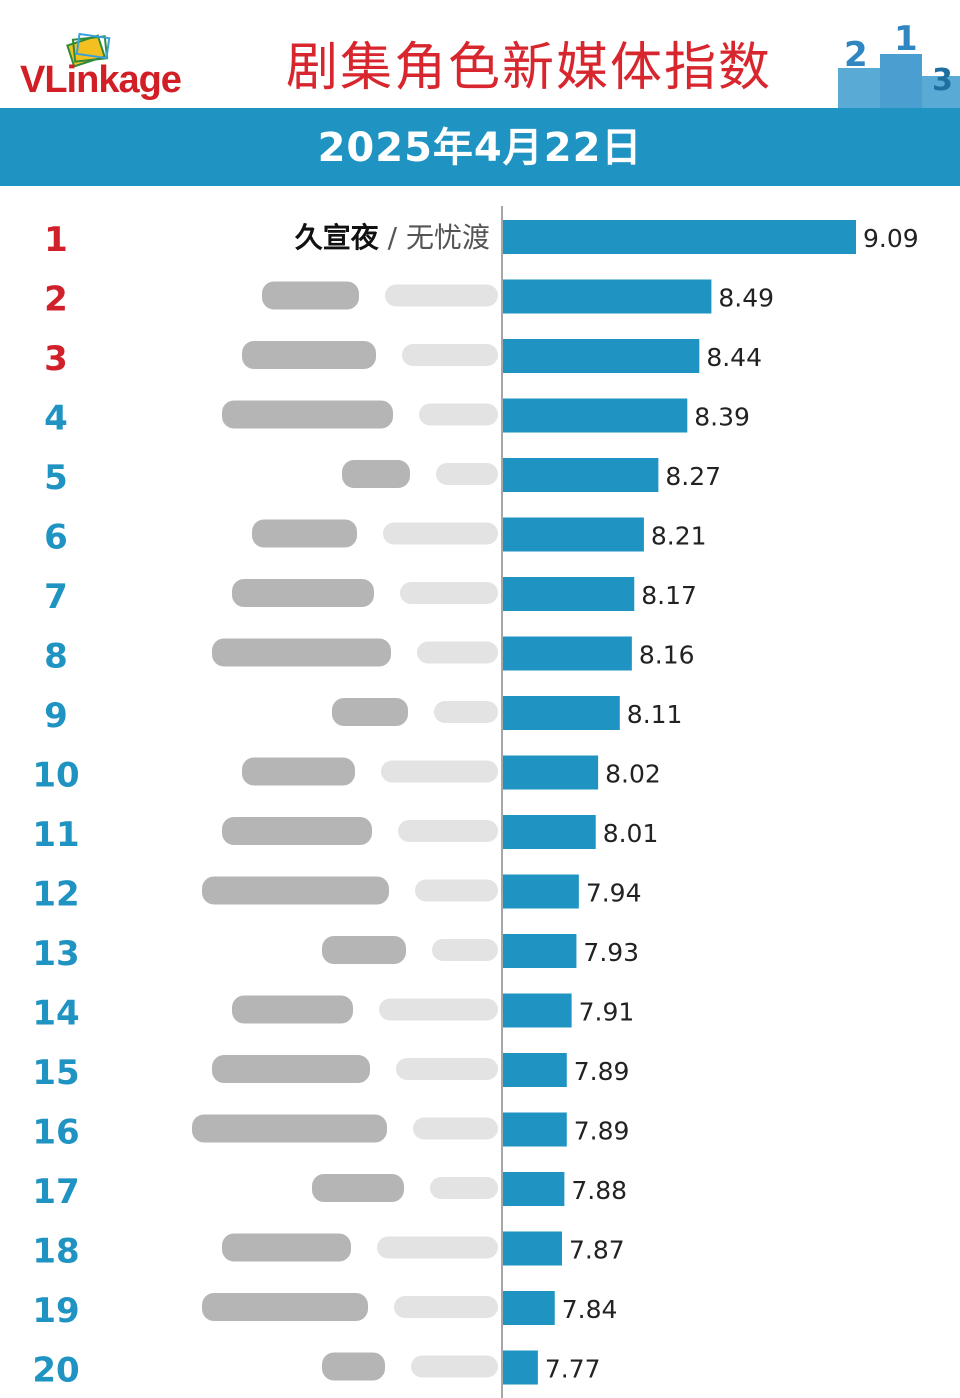 This screenshot has width=960, height=1398. I want to click on rank-label: 8, so click(56, 657).